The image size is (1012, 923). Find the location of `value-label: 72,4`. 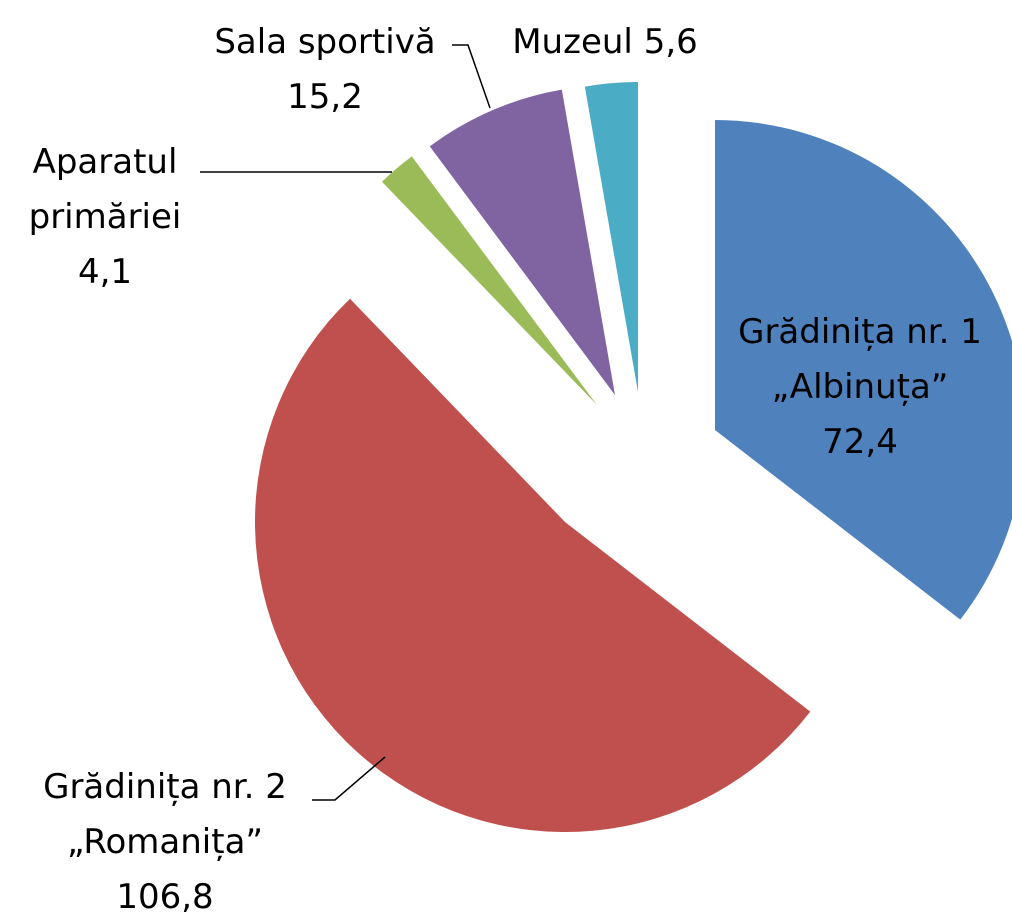

value-label: 72,4 is located at coordinates (860, 442).